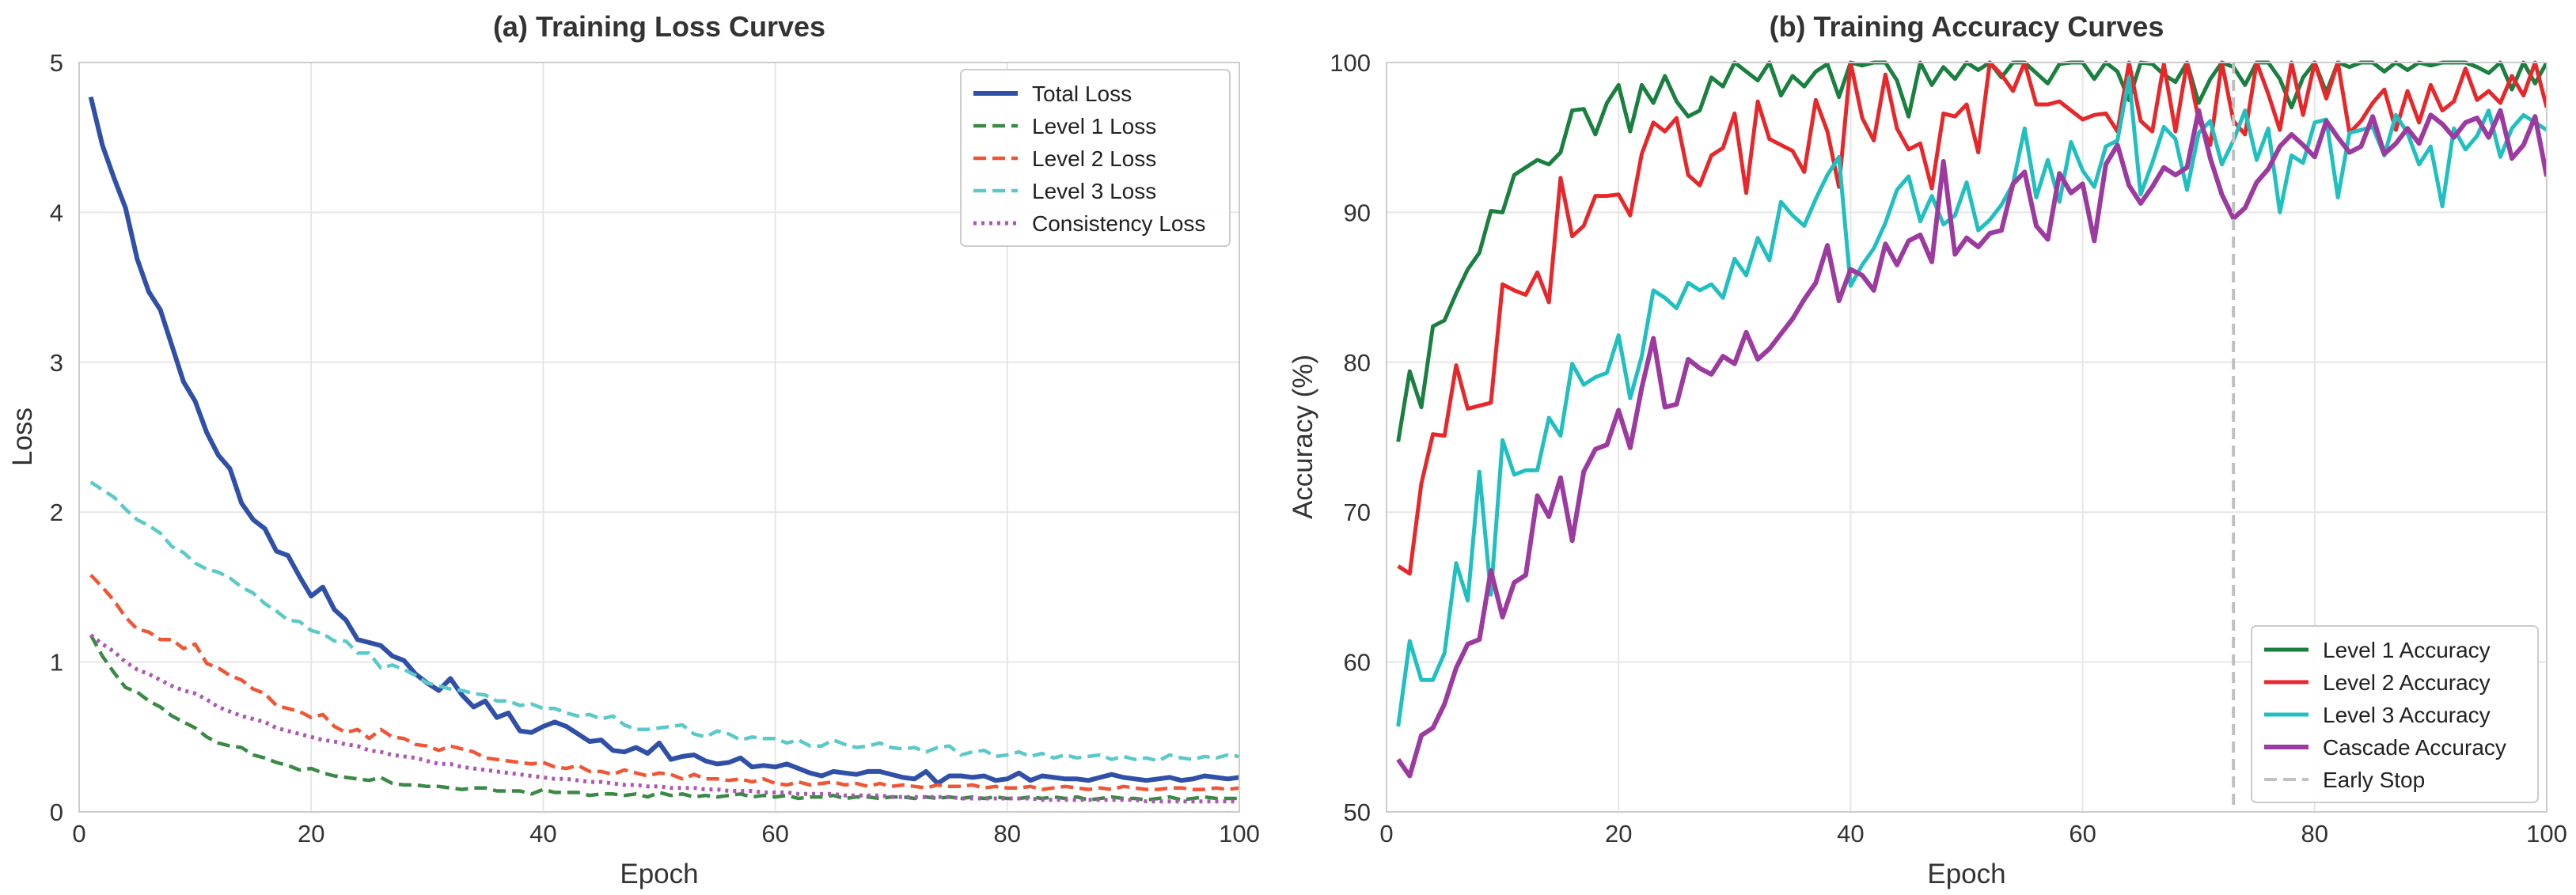  Describe the element at coordinates (56, 663) in the screenshot. I see `y-tick-label: 1` at that location.